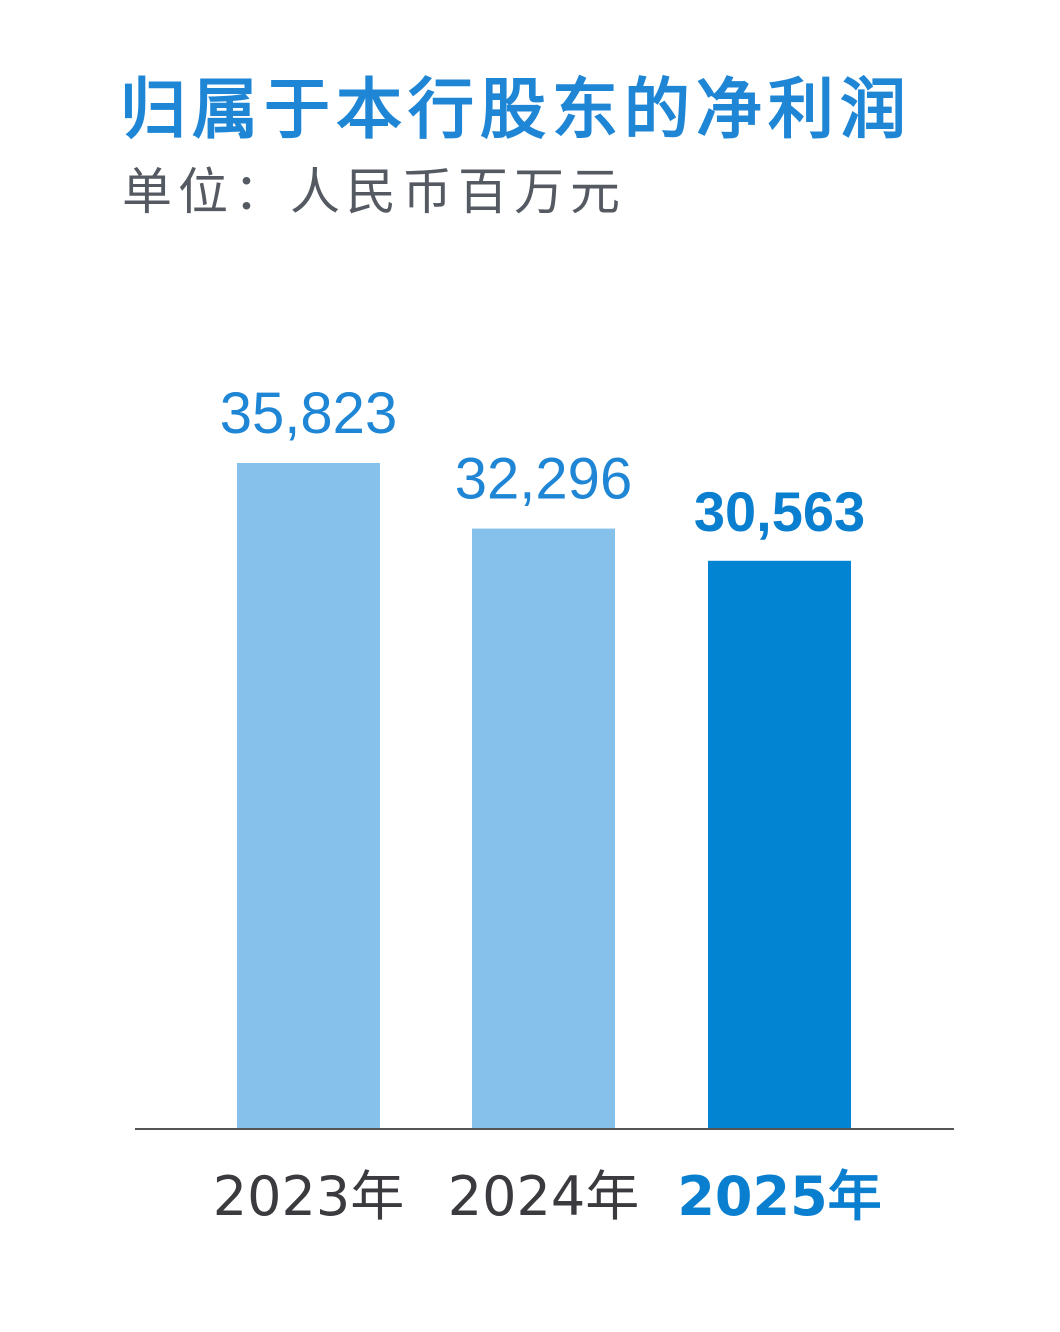  What do you see at coordinates (516, 109) in the screenshot?
I see `chart-title: 归属于本行股东的净利润` at bounding box center [516, 109].